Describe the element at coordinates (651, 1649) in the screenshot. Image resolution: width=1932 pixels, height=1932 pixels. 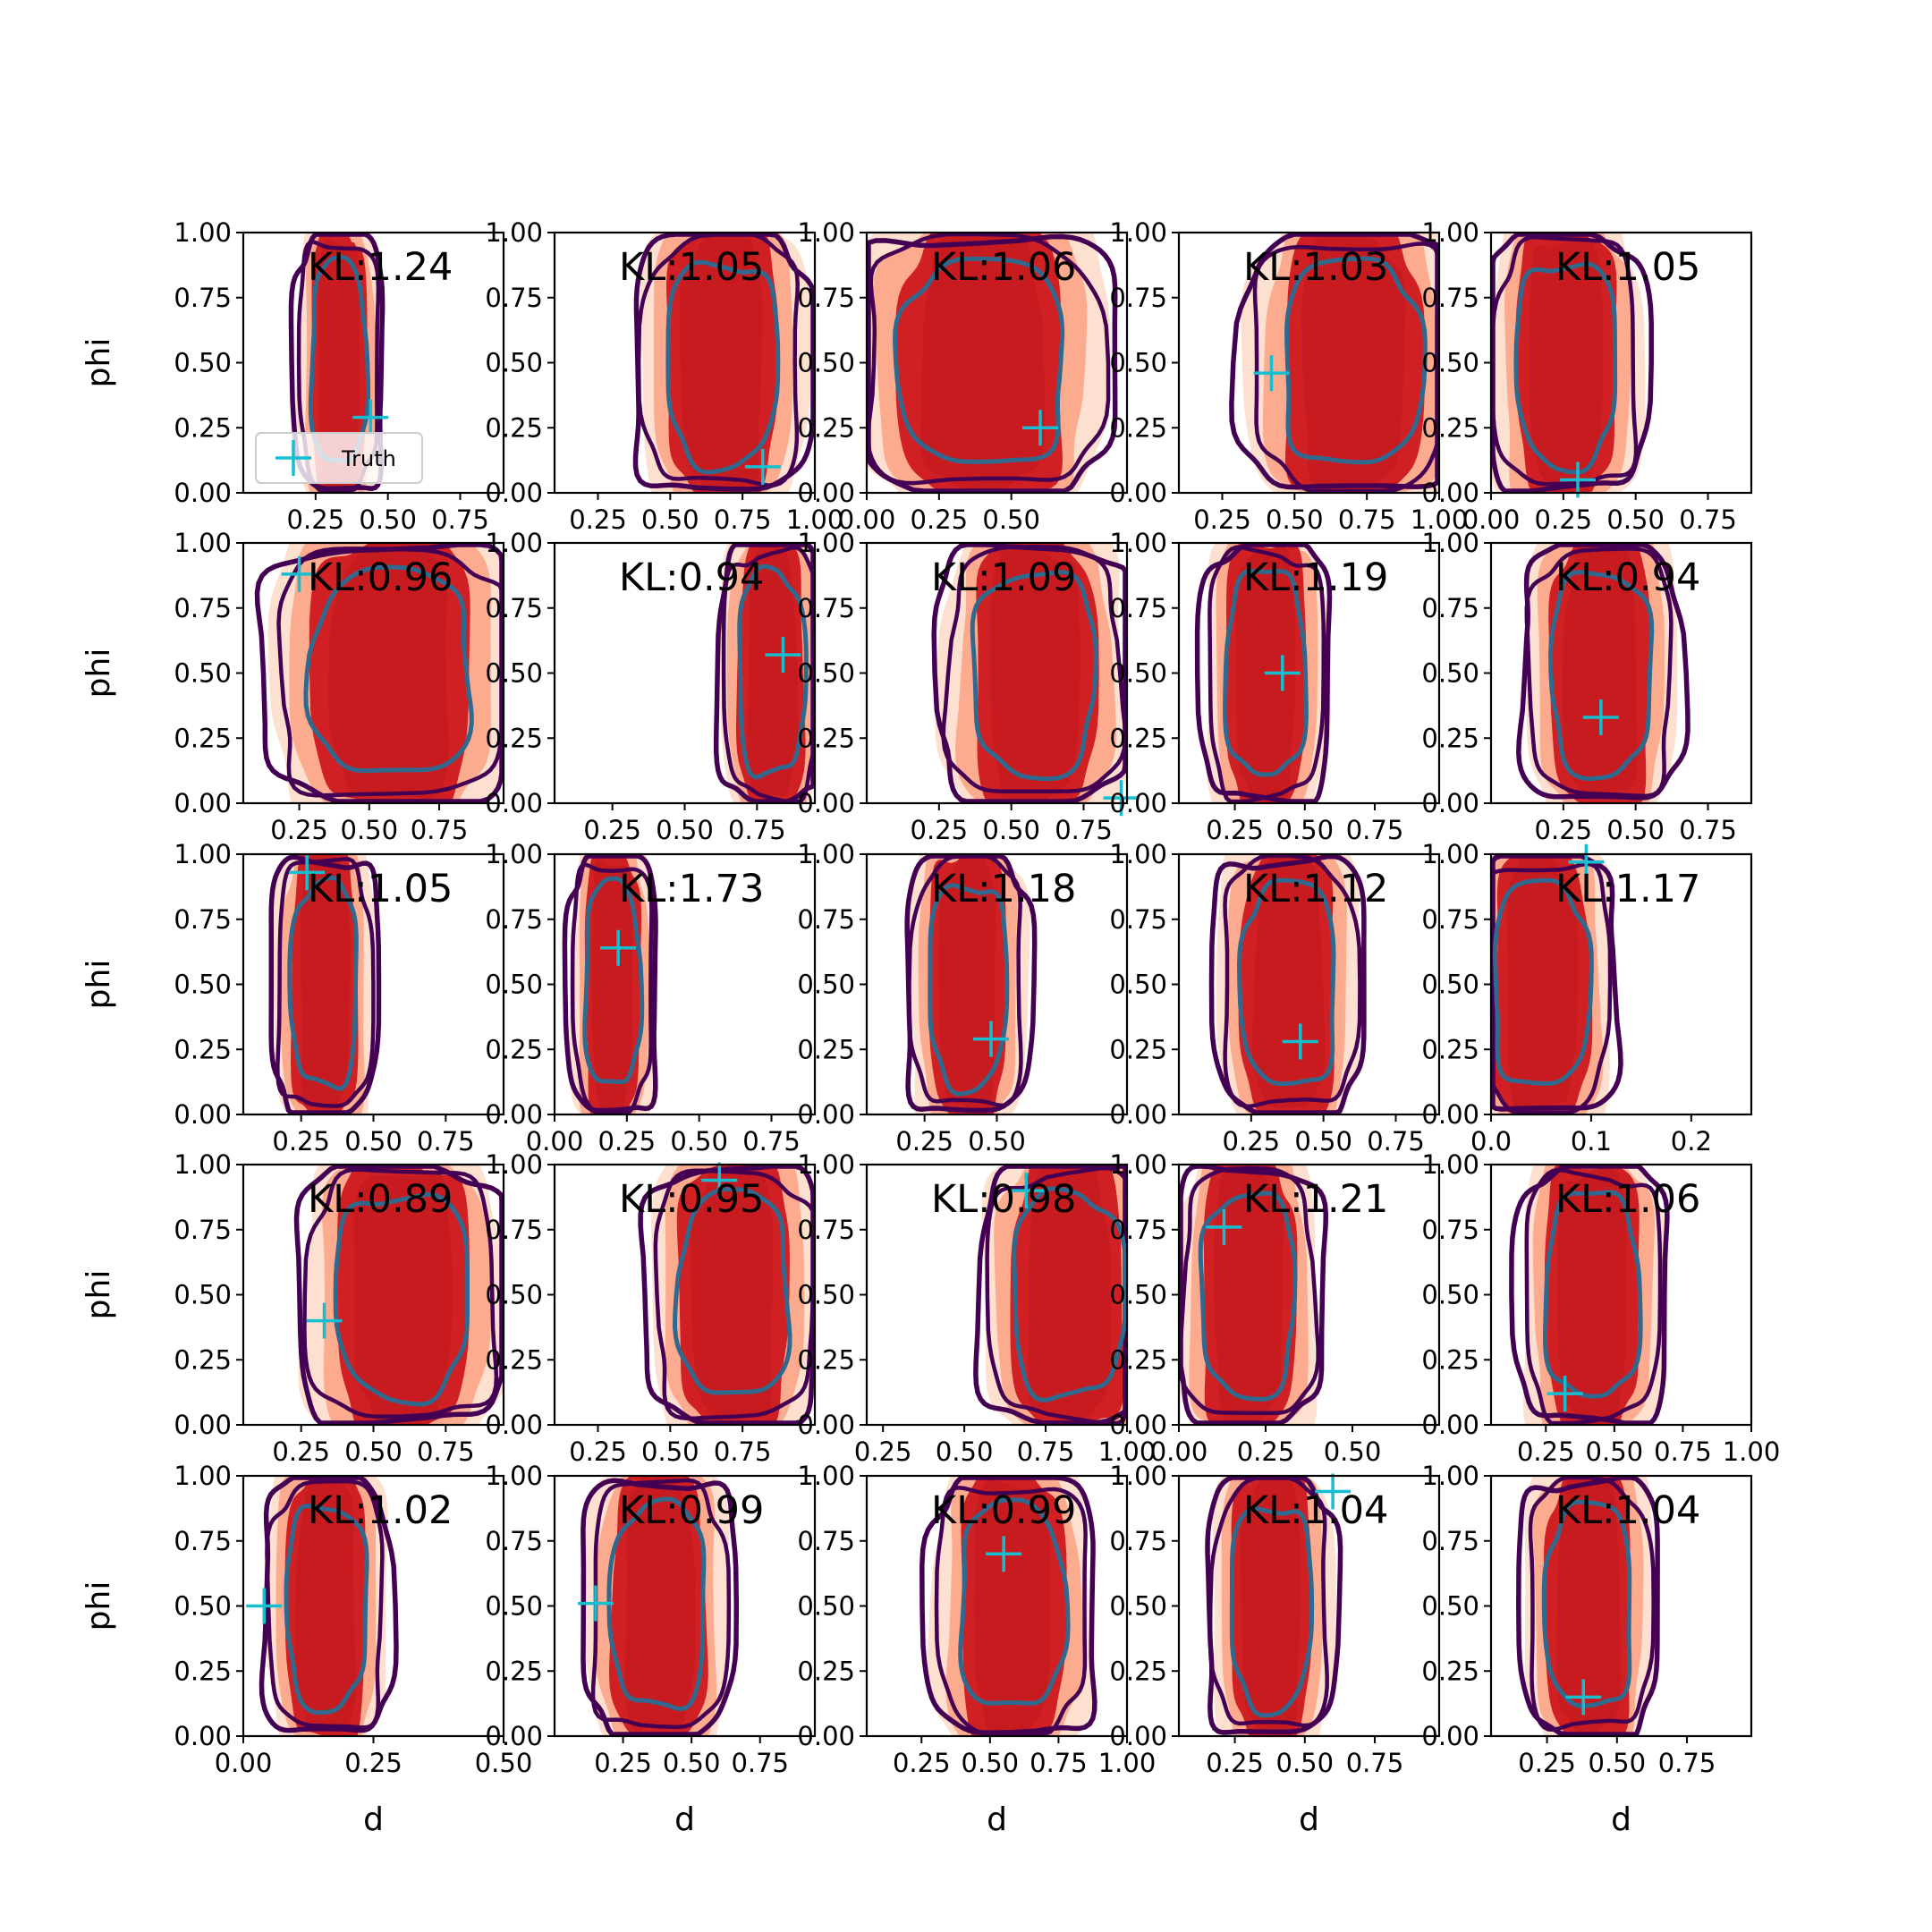
I see `panel-5-2: 0.00 0.25 0.50 0.75 1.00 0.25 0.50 0.75 KL:0.99 d` at that location.